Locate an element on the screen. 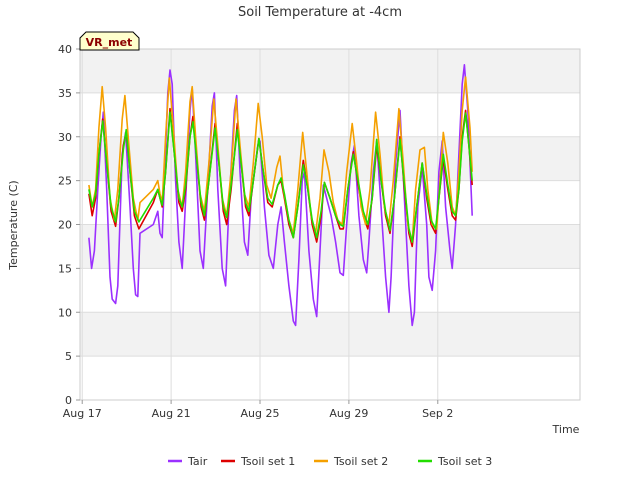 The width and height of the screenshot is (640, 480). y-tick-label: 20 is located at coordinates (65, 225).